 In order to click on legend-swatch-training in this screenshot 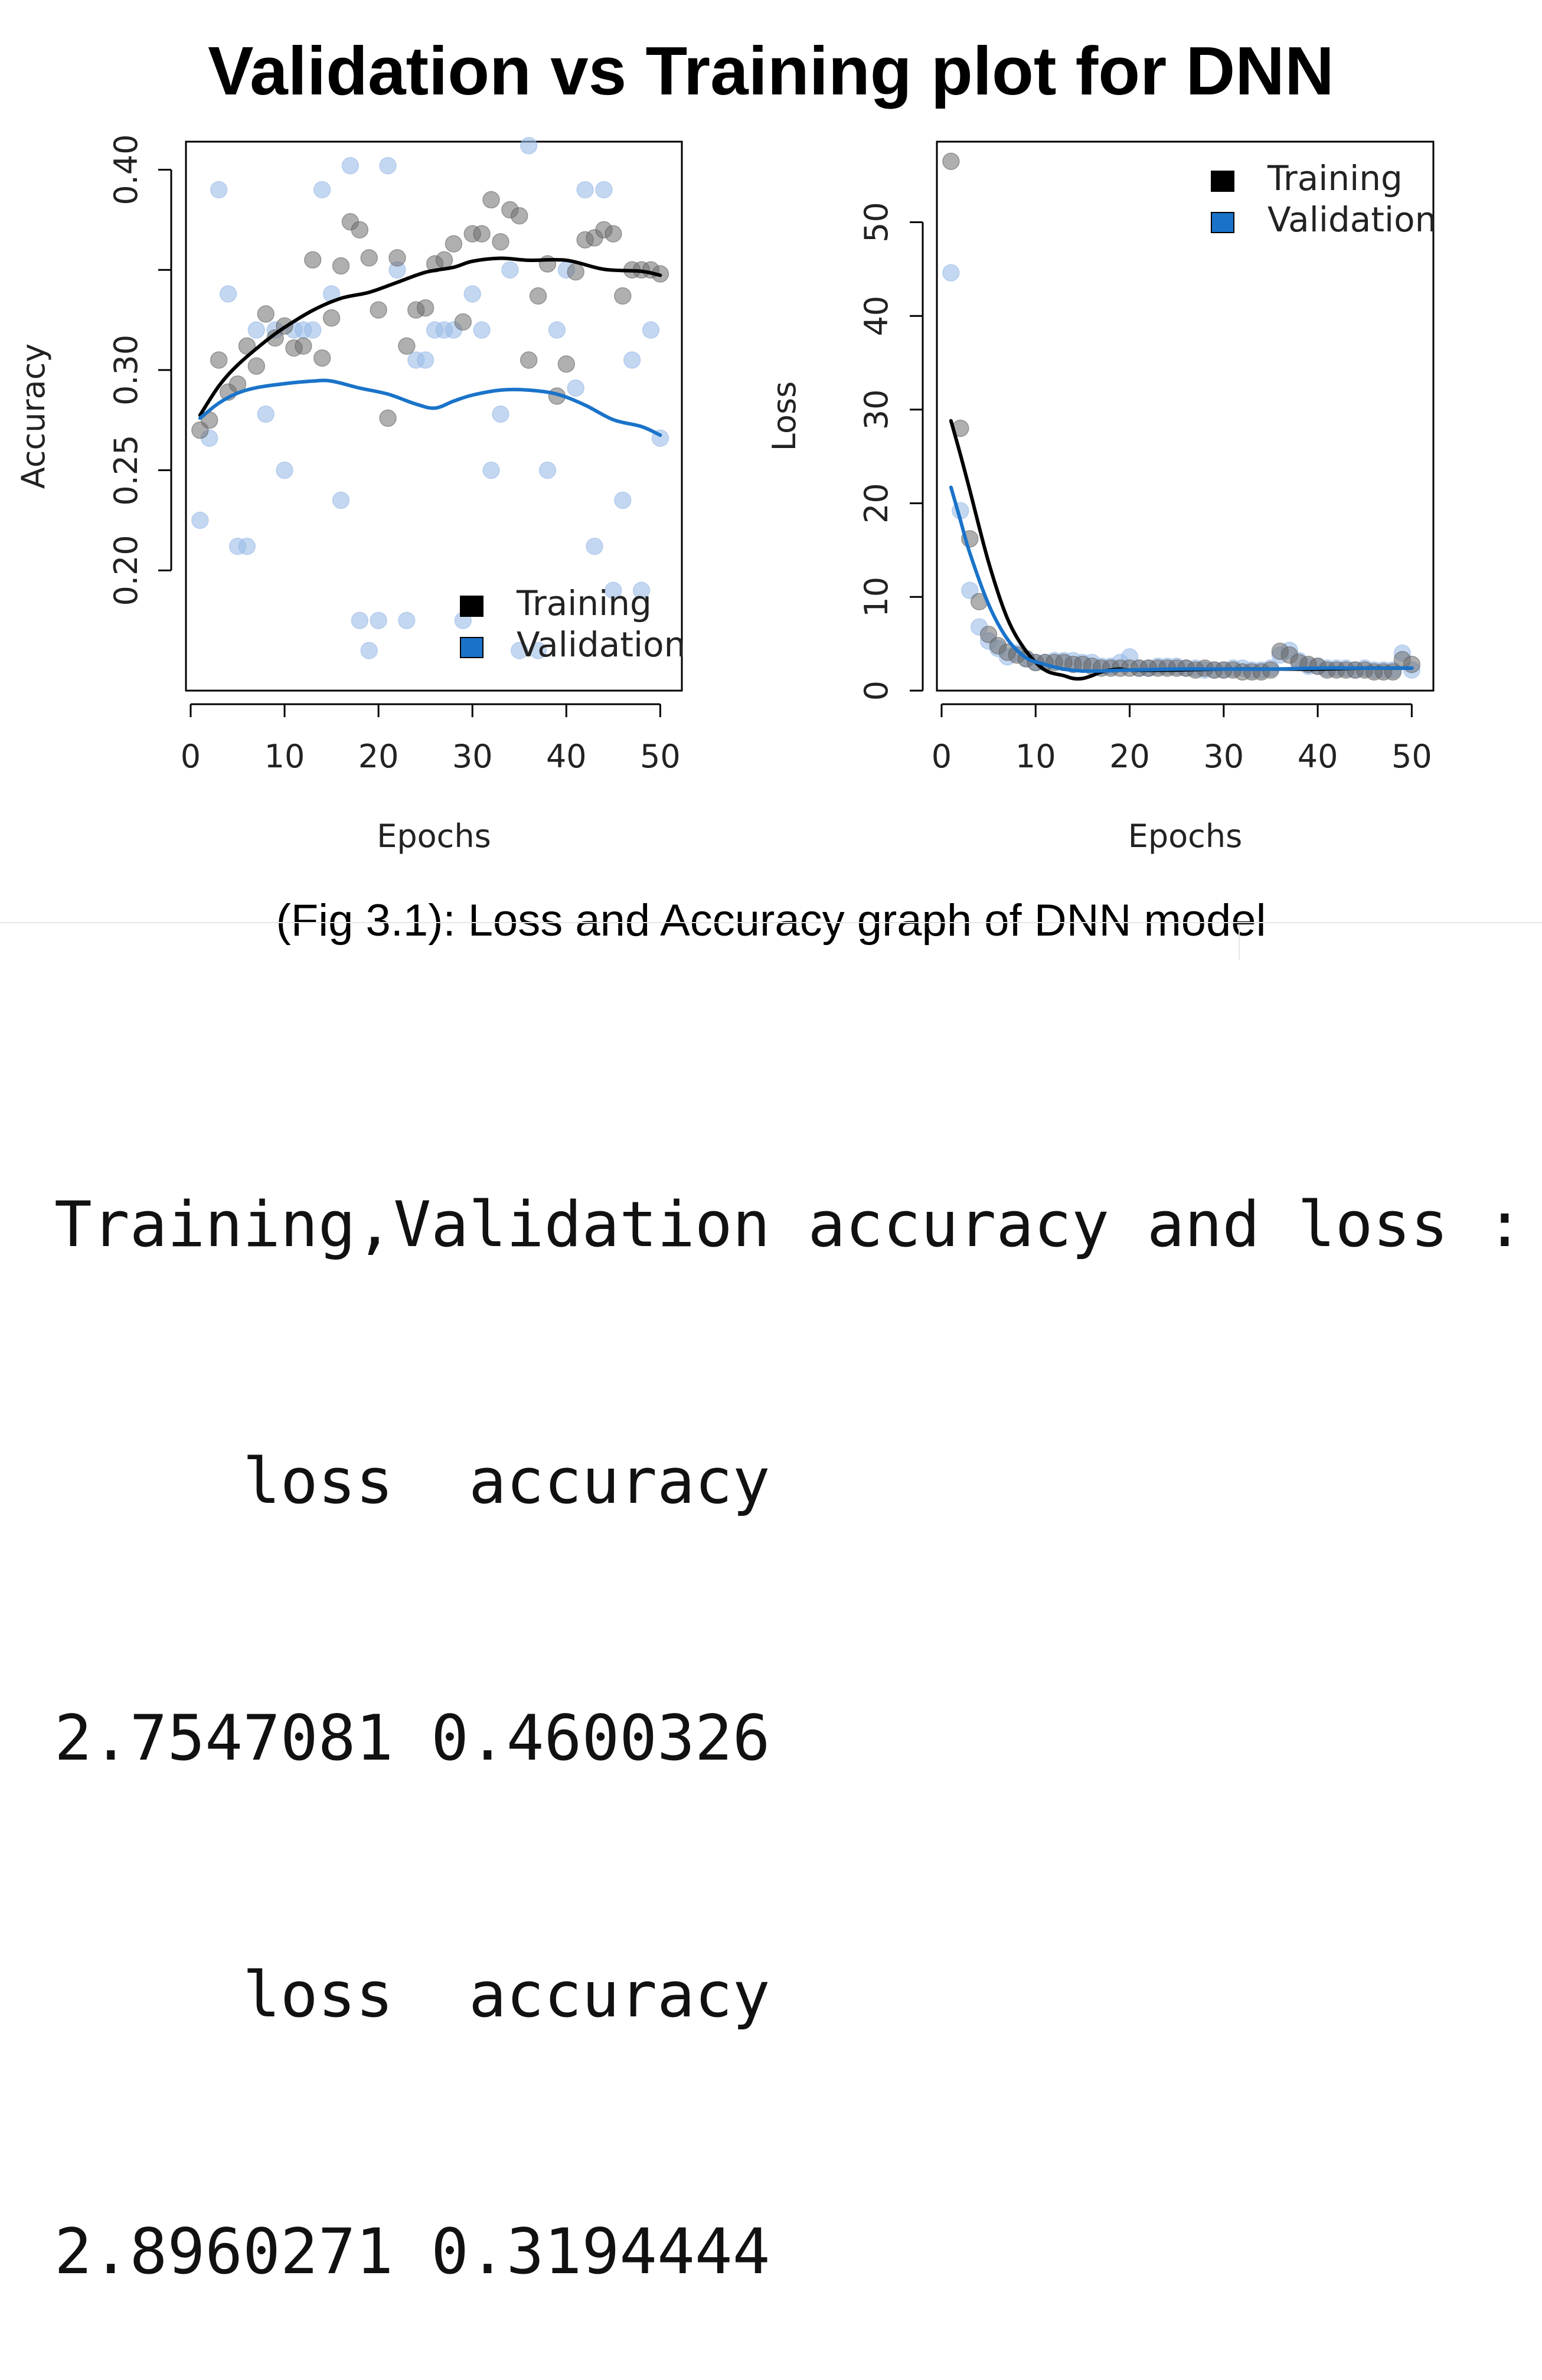, I will do `click(471, 606)`.